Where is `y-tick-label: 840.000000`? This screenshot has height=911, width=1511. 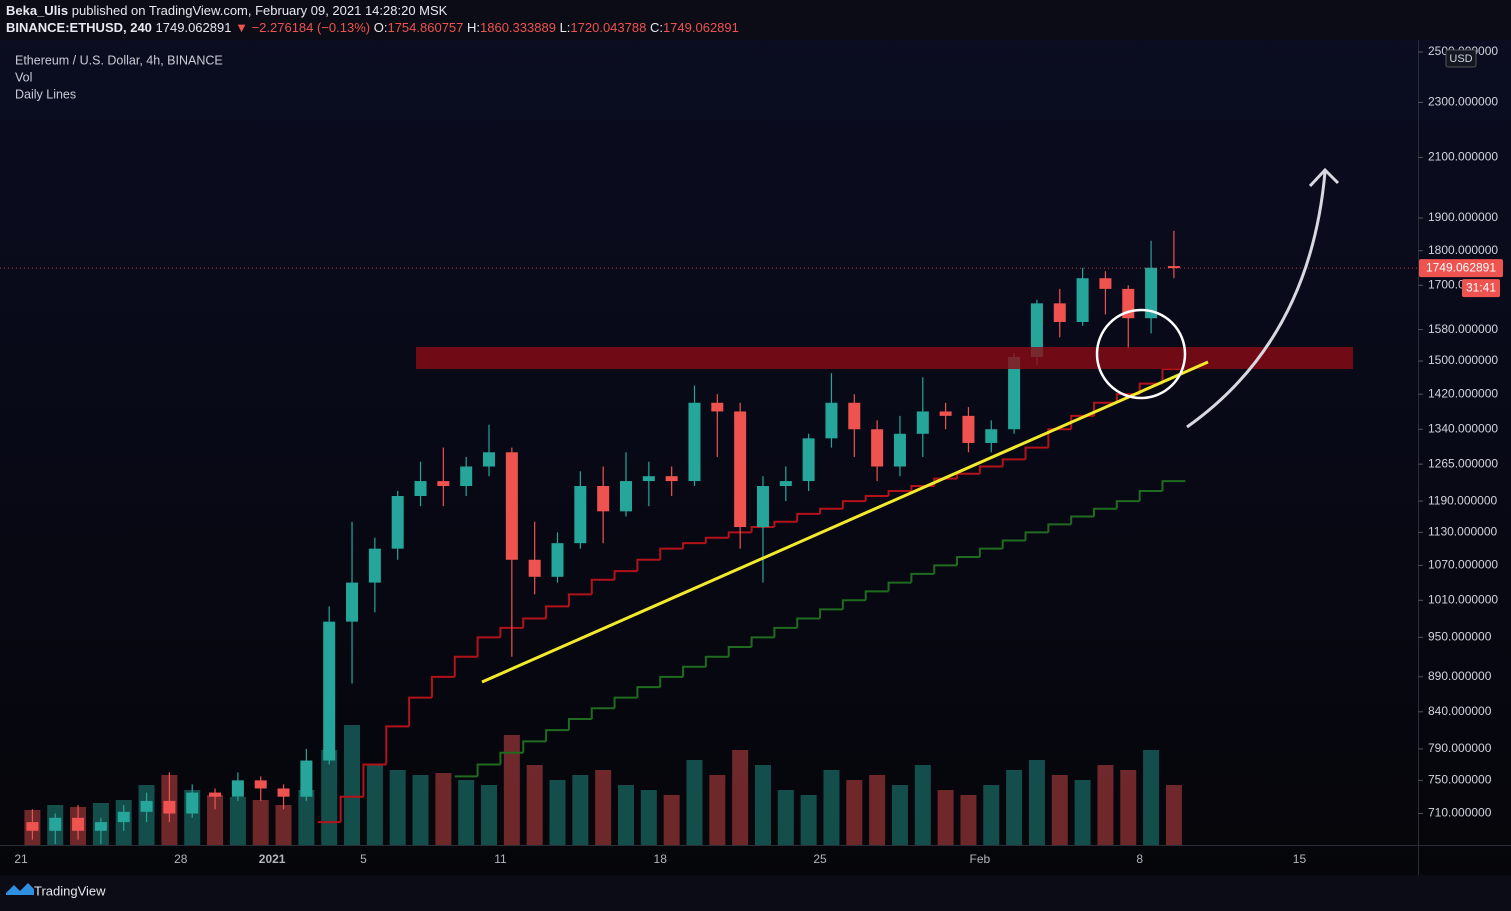
y-tick-label: 840.000000 is located at coordinates (1460, 711).